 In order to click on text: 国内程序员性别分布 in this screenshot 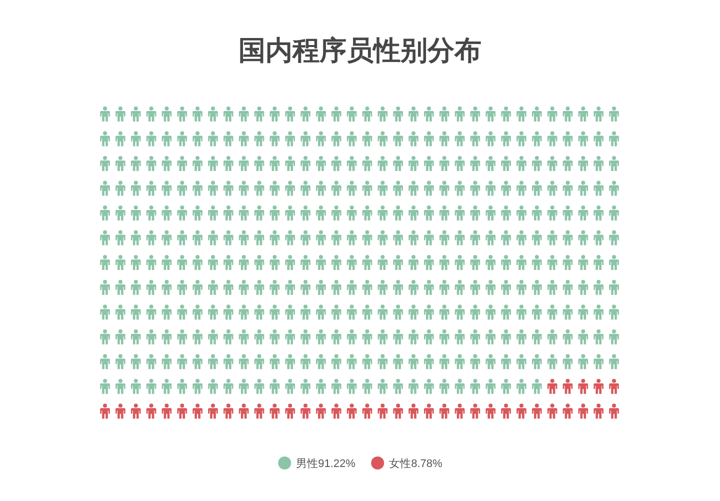, I will do `click(360, 50)`.